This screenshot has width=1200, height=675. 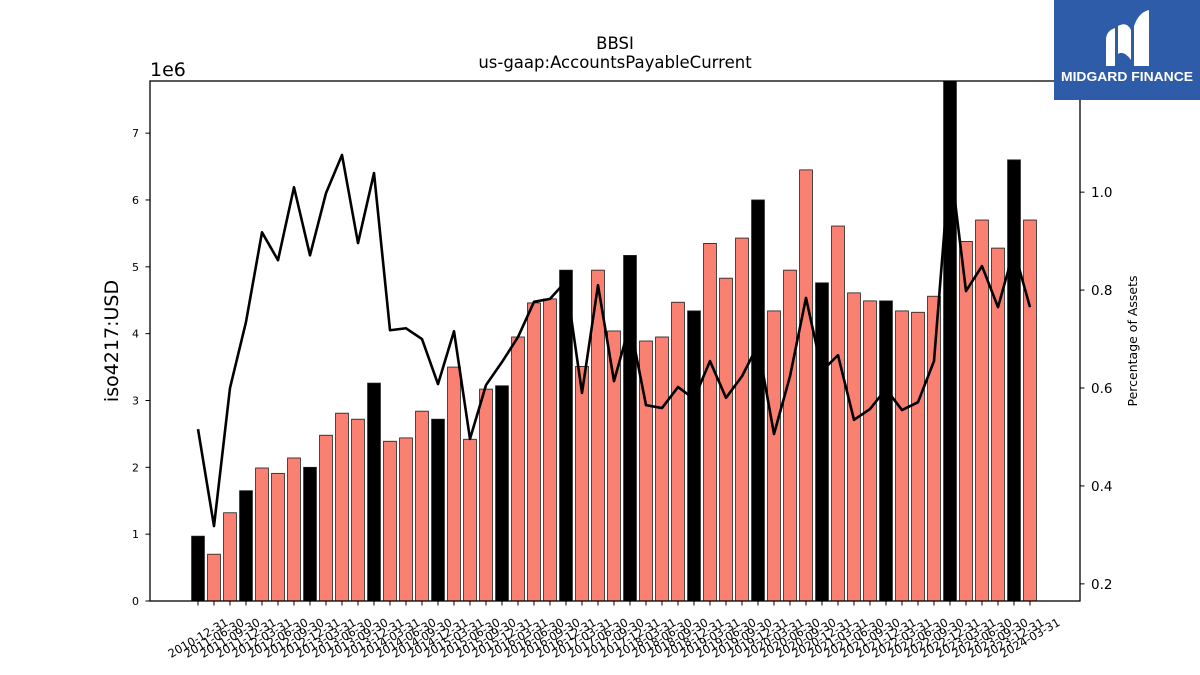 What do you see at coordinates (168, 70) in the screenshot?
I see `y-axis-offset-label: 1e6` at bounding box center [168, 70].